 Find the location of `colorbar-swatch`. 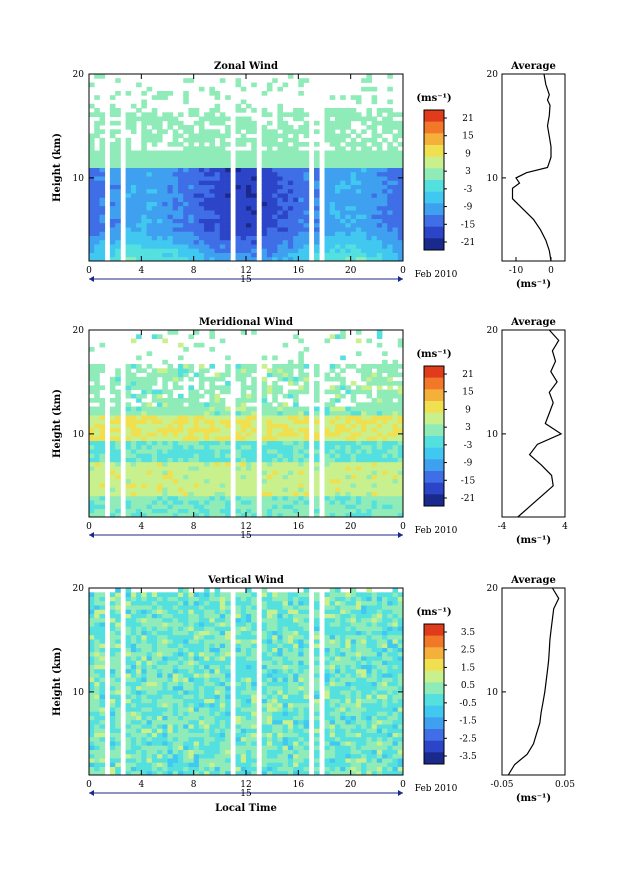

colorbar-swatch is located at coordinates (434, 244).